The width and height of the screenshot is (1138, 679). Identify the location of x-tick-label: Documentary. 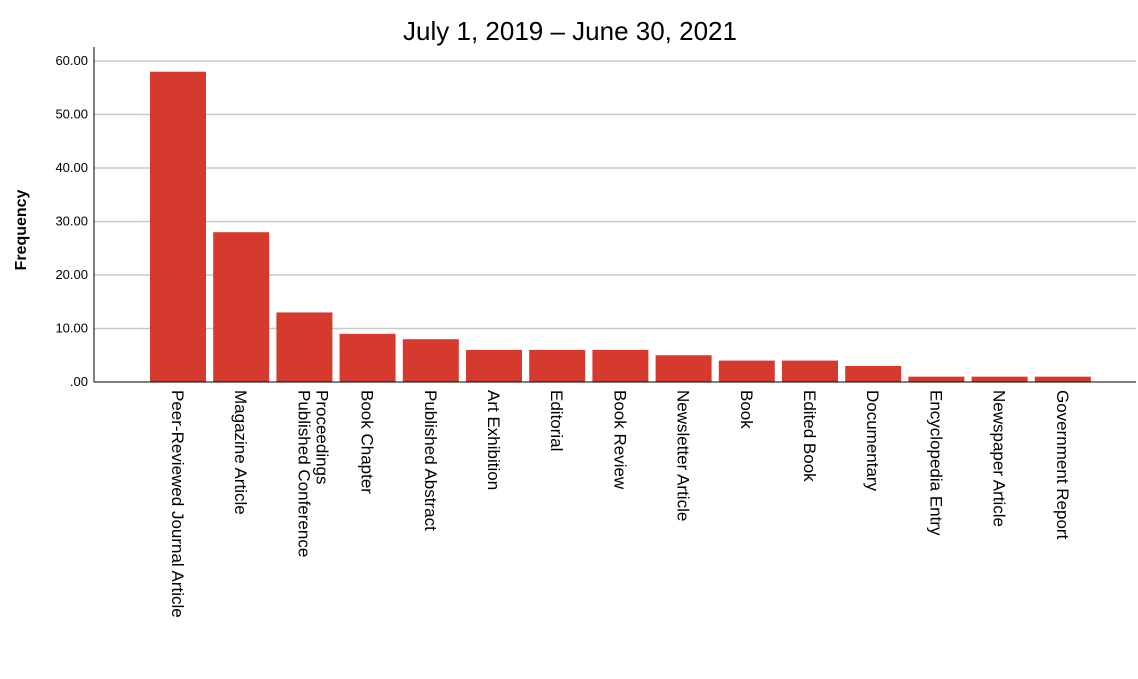
(872, 441).